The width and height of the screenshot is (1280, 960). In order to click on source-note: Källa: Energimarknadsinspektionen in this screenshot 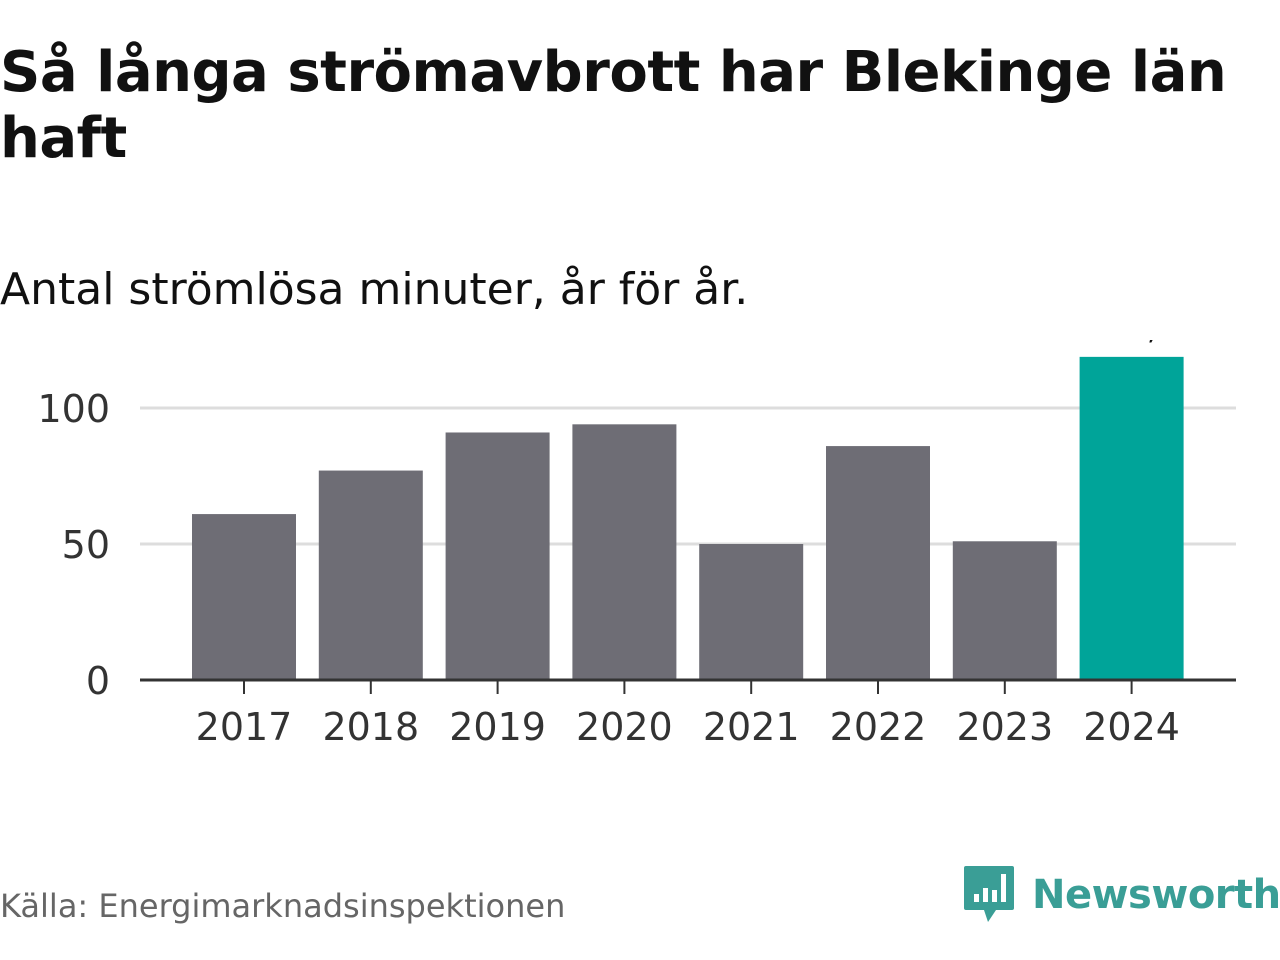, I will do `click(283, 906)`.